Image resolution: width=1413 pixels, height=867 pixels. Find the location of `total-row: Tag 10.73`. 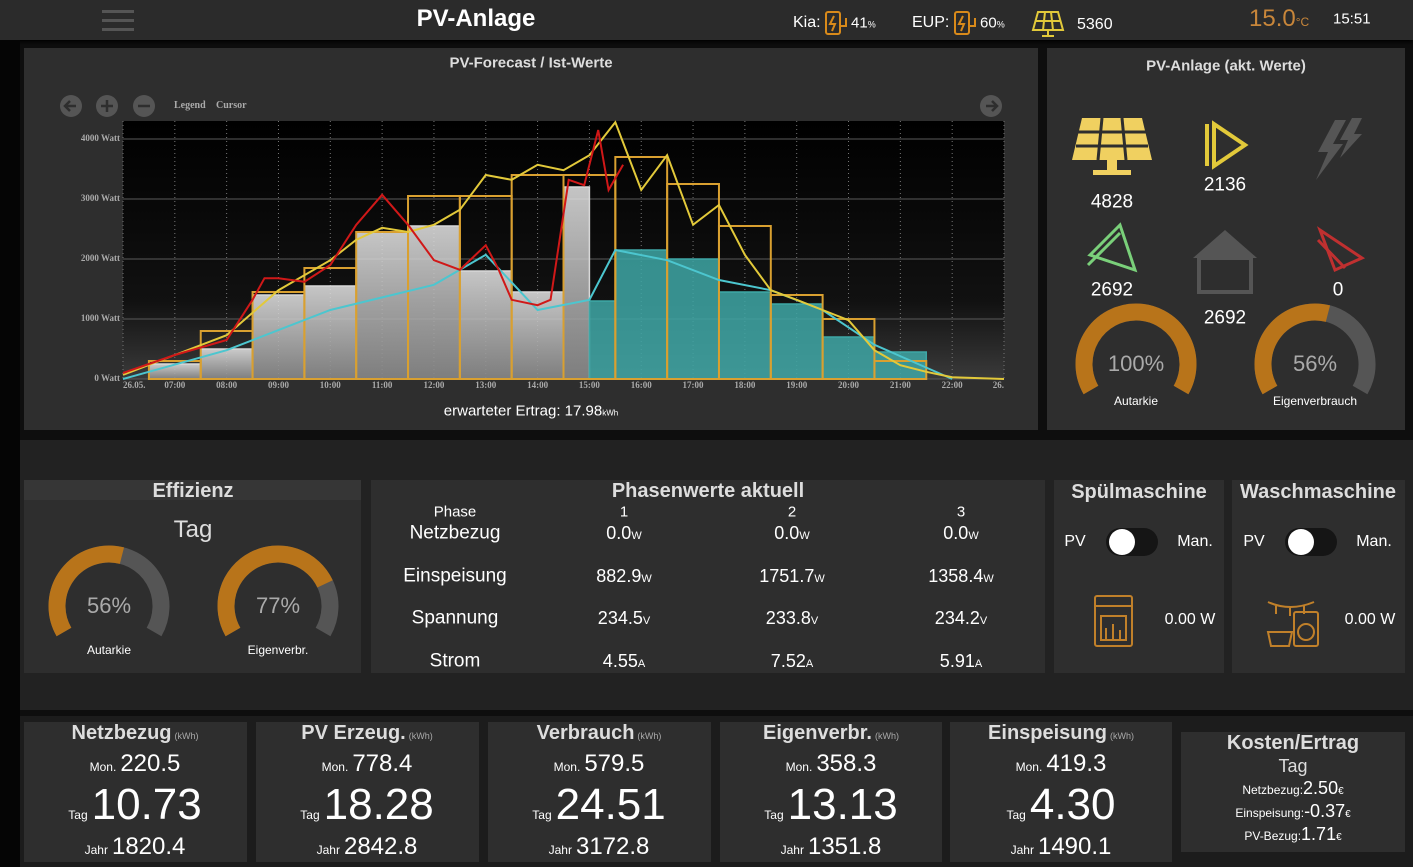

total-row: Tag 10.73 is located at coordinates (134, 805).